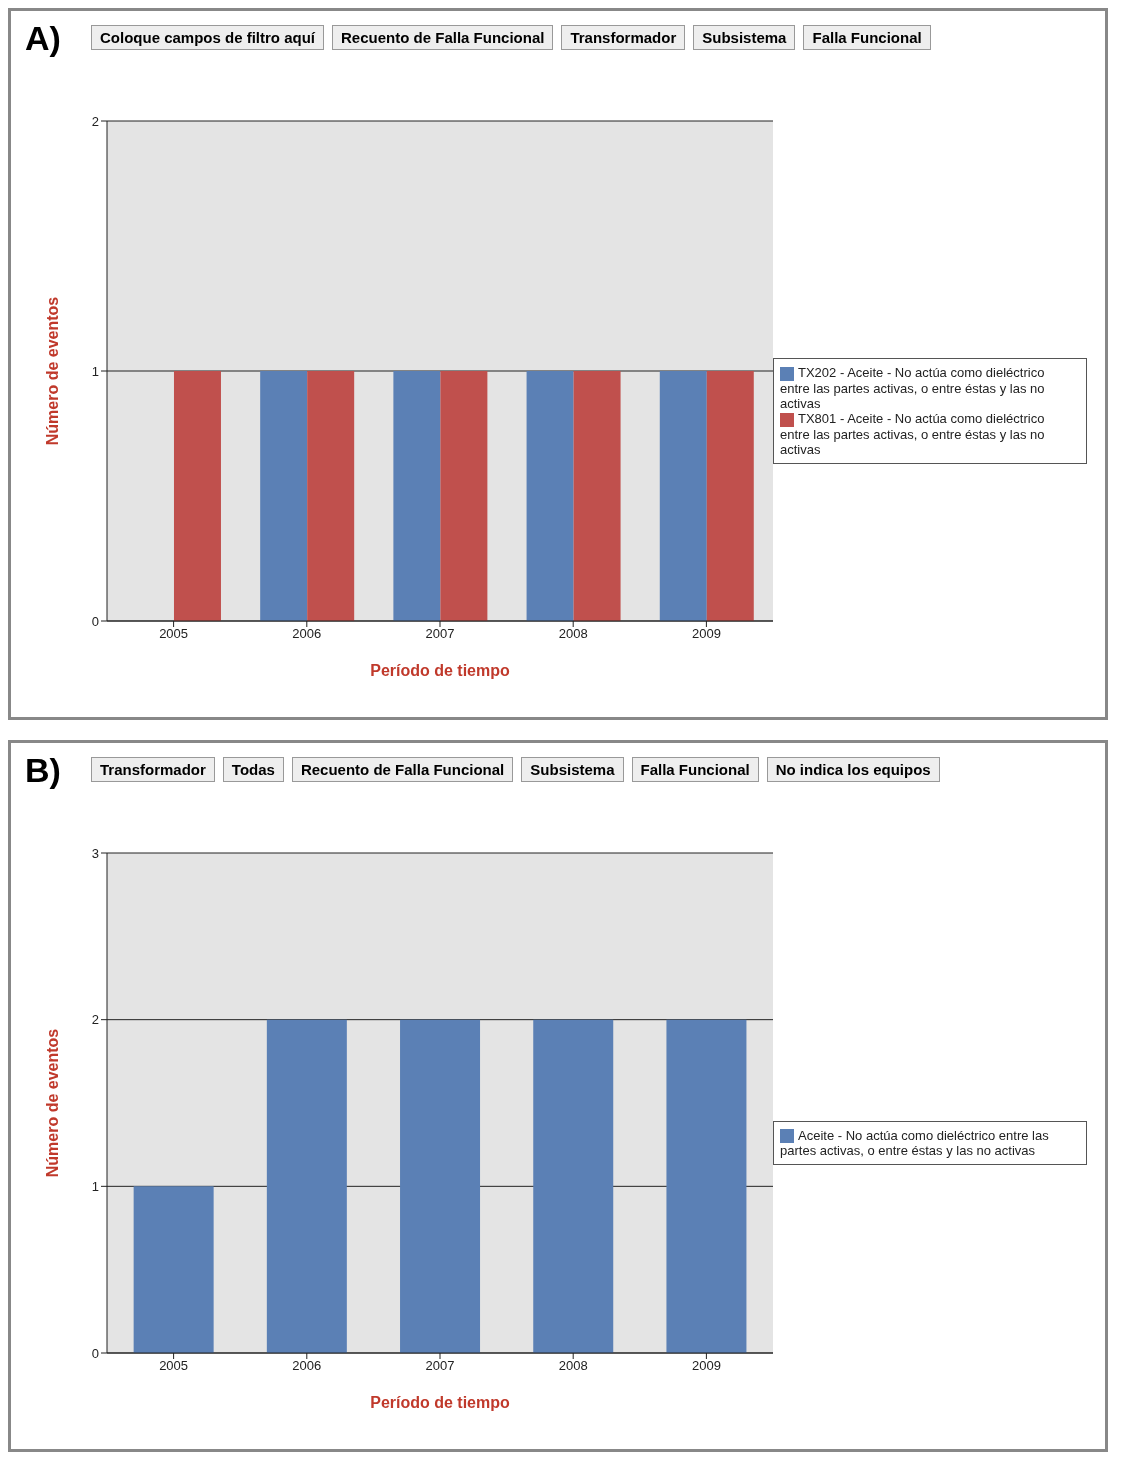 The image size is (1121, 1470). Describe the element at coordinates (253, 769) in the screenshot. I see `text: Todas` at that location.